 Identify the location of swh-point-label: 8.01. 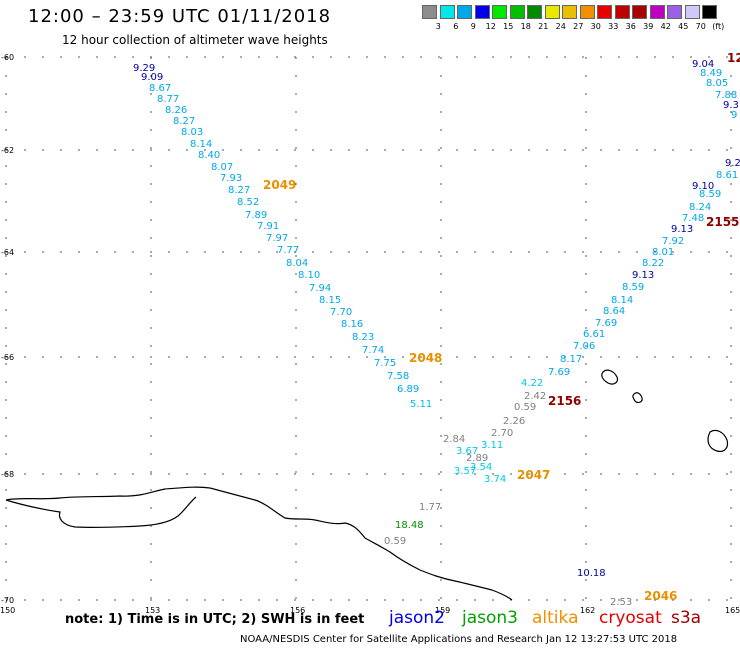
(663, 252).